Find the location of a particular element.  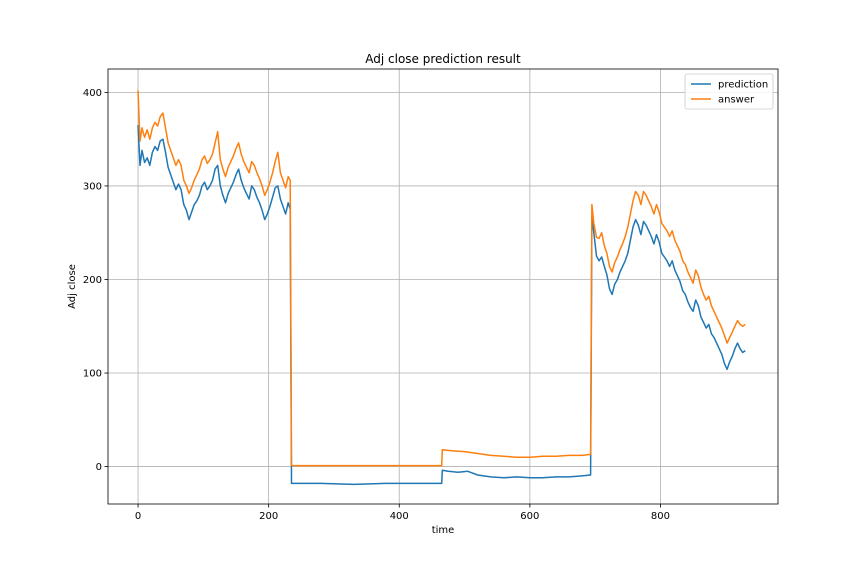

legend-box is located at coordinates (729, 91).